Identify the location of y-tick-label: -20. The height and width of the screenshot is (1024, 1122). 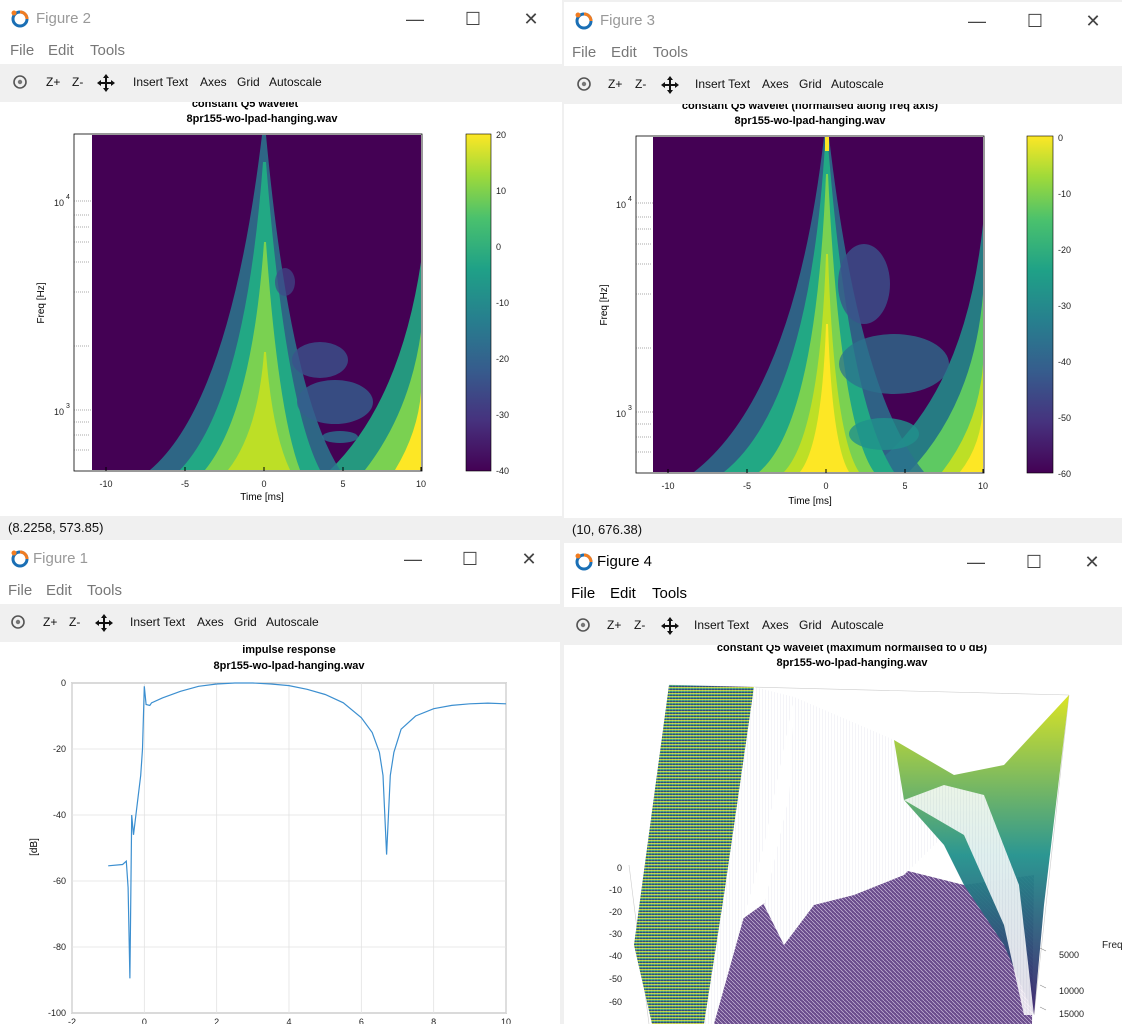
(59, 749).